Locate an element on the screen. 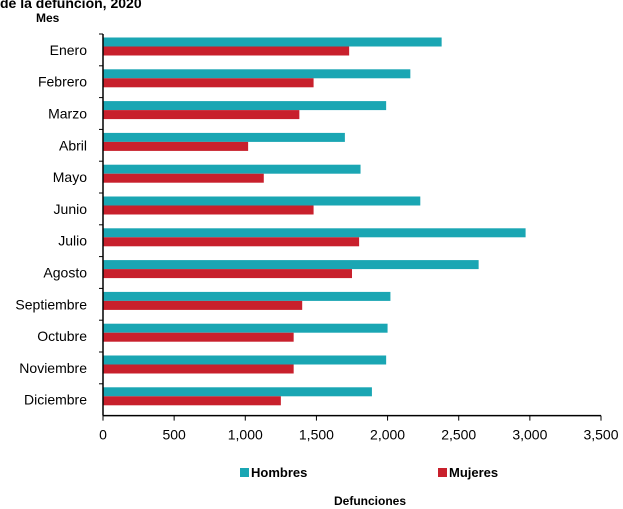  legend: Hombres Mujeres is located at coordinates (369, 472).